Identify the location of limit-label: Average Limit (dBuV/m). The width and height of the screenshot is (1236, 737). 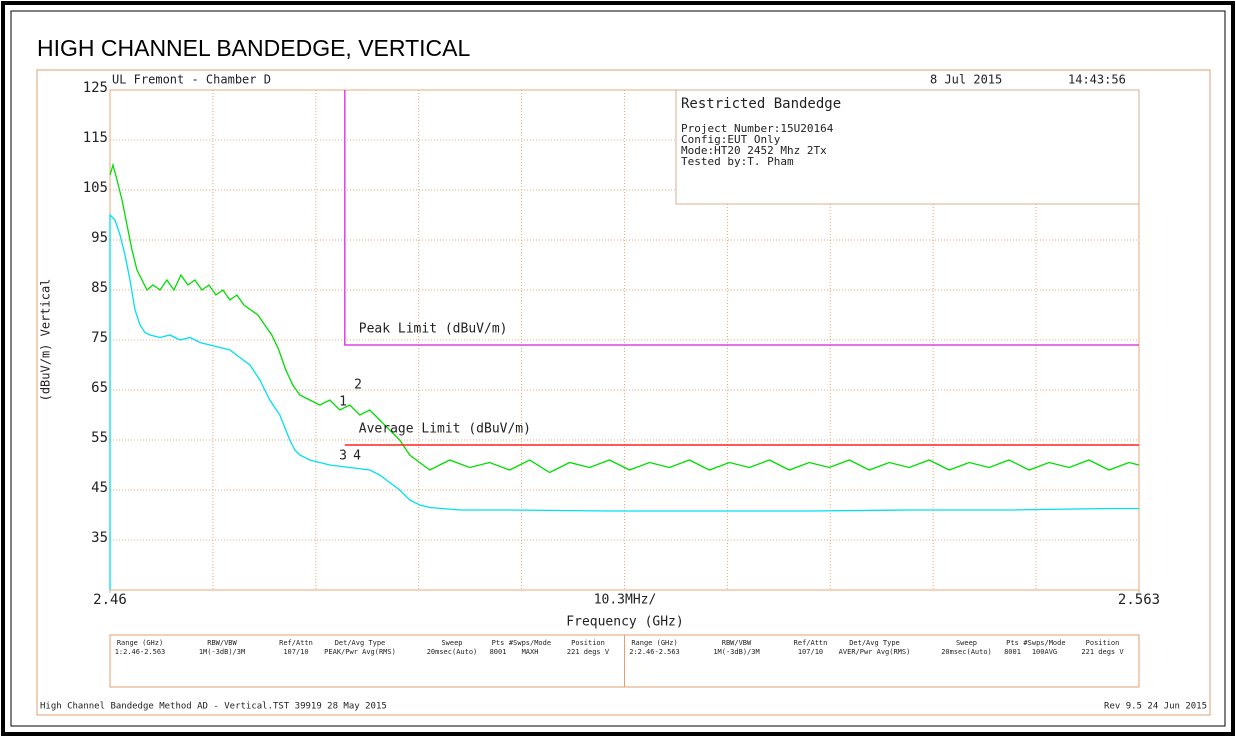
(445, 429).